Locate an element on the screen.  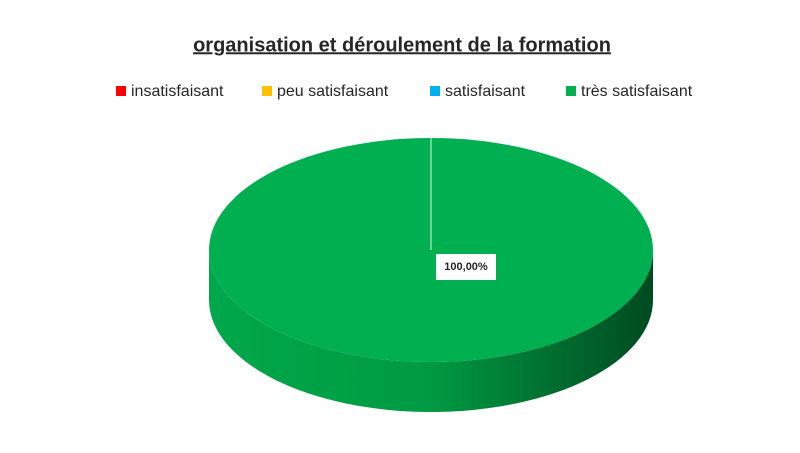
legend-label: satisfaisant is located at coordinates (485, 91).